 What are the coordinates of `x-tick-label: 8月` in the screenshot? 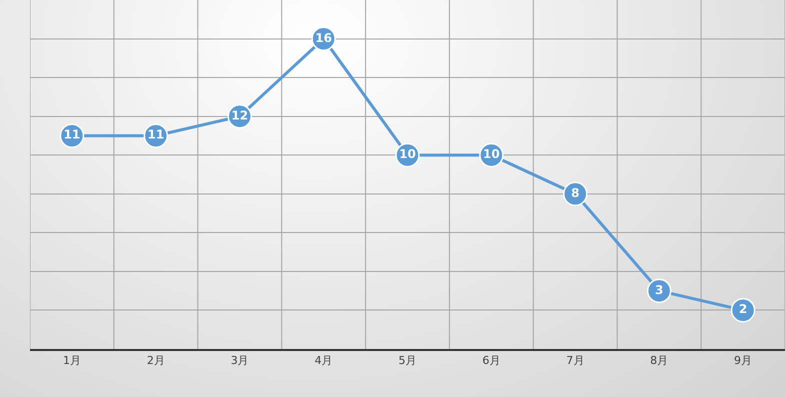 It's located at (659, 361).